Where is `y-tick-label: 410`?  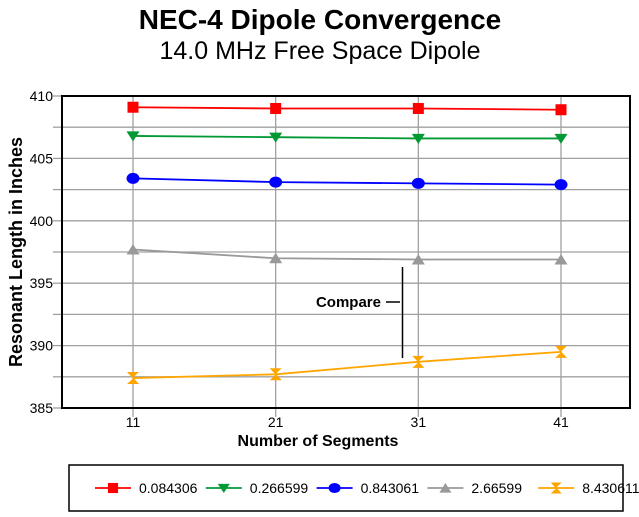 y-tick-label: 410 is located at coordinates (42, 96).